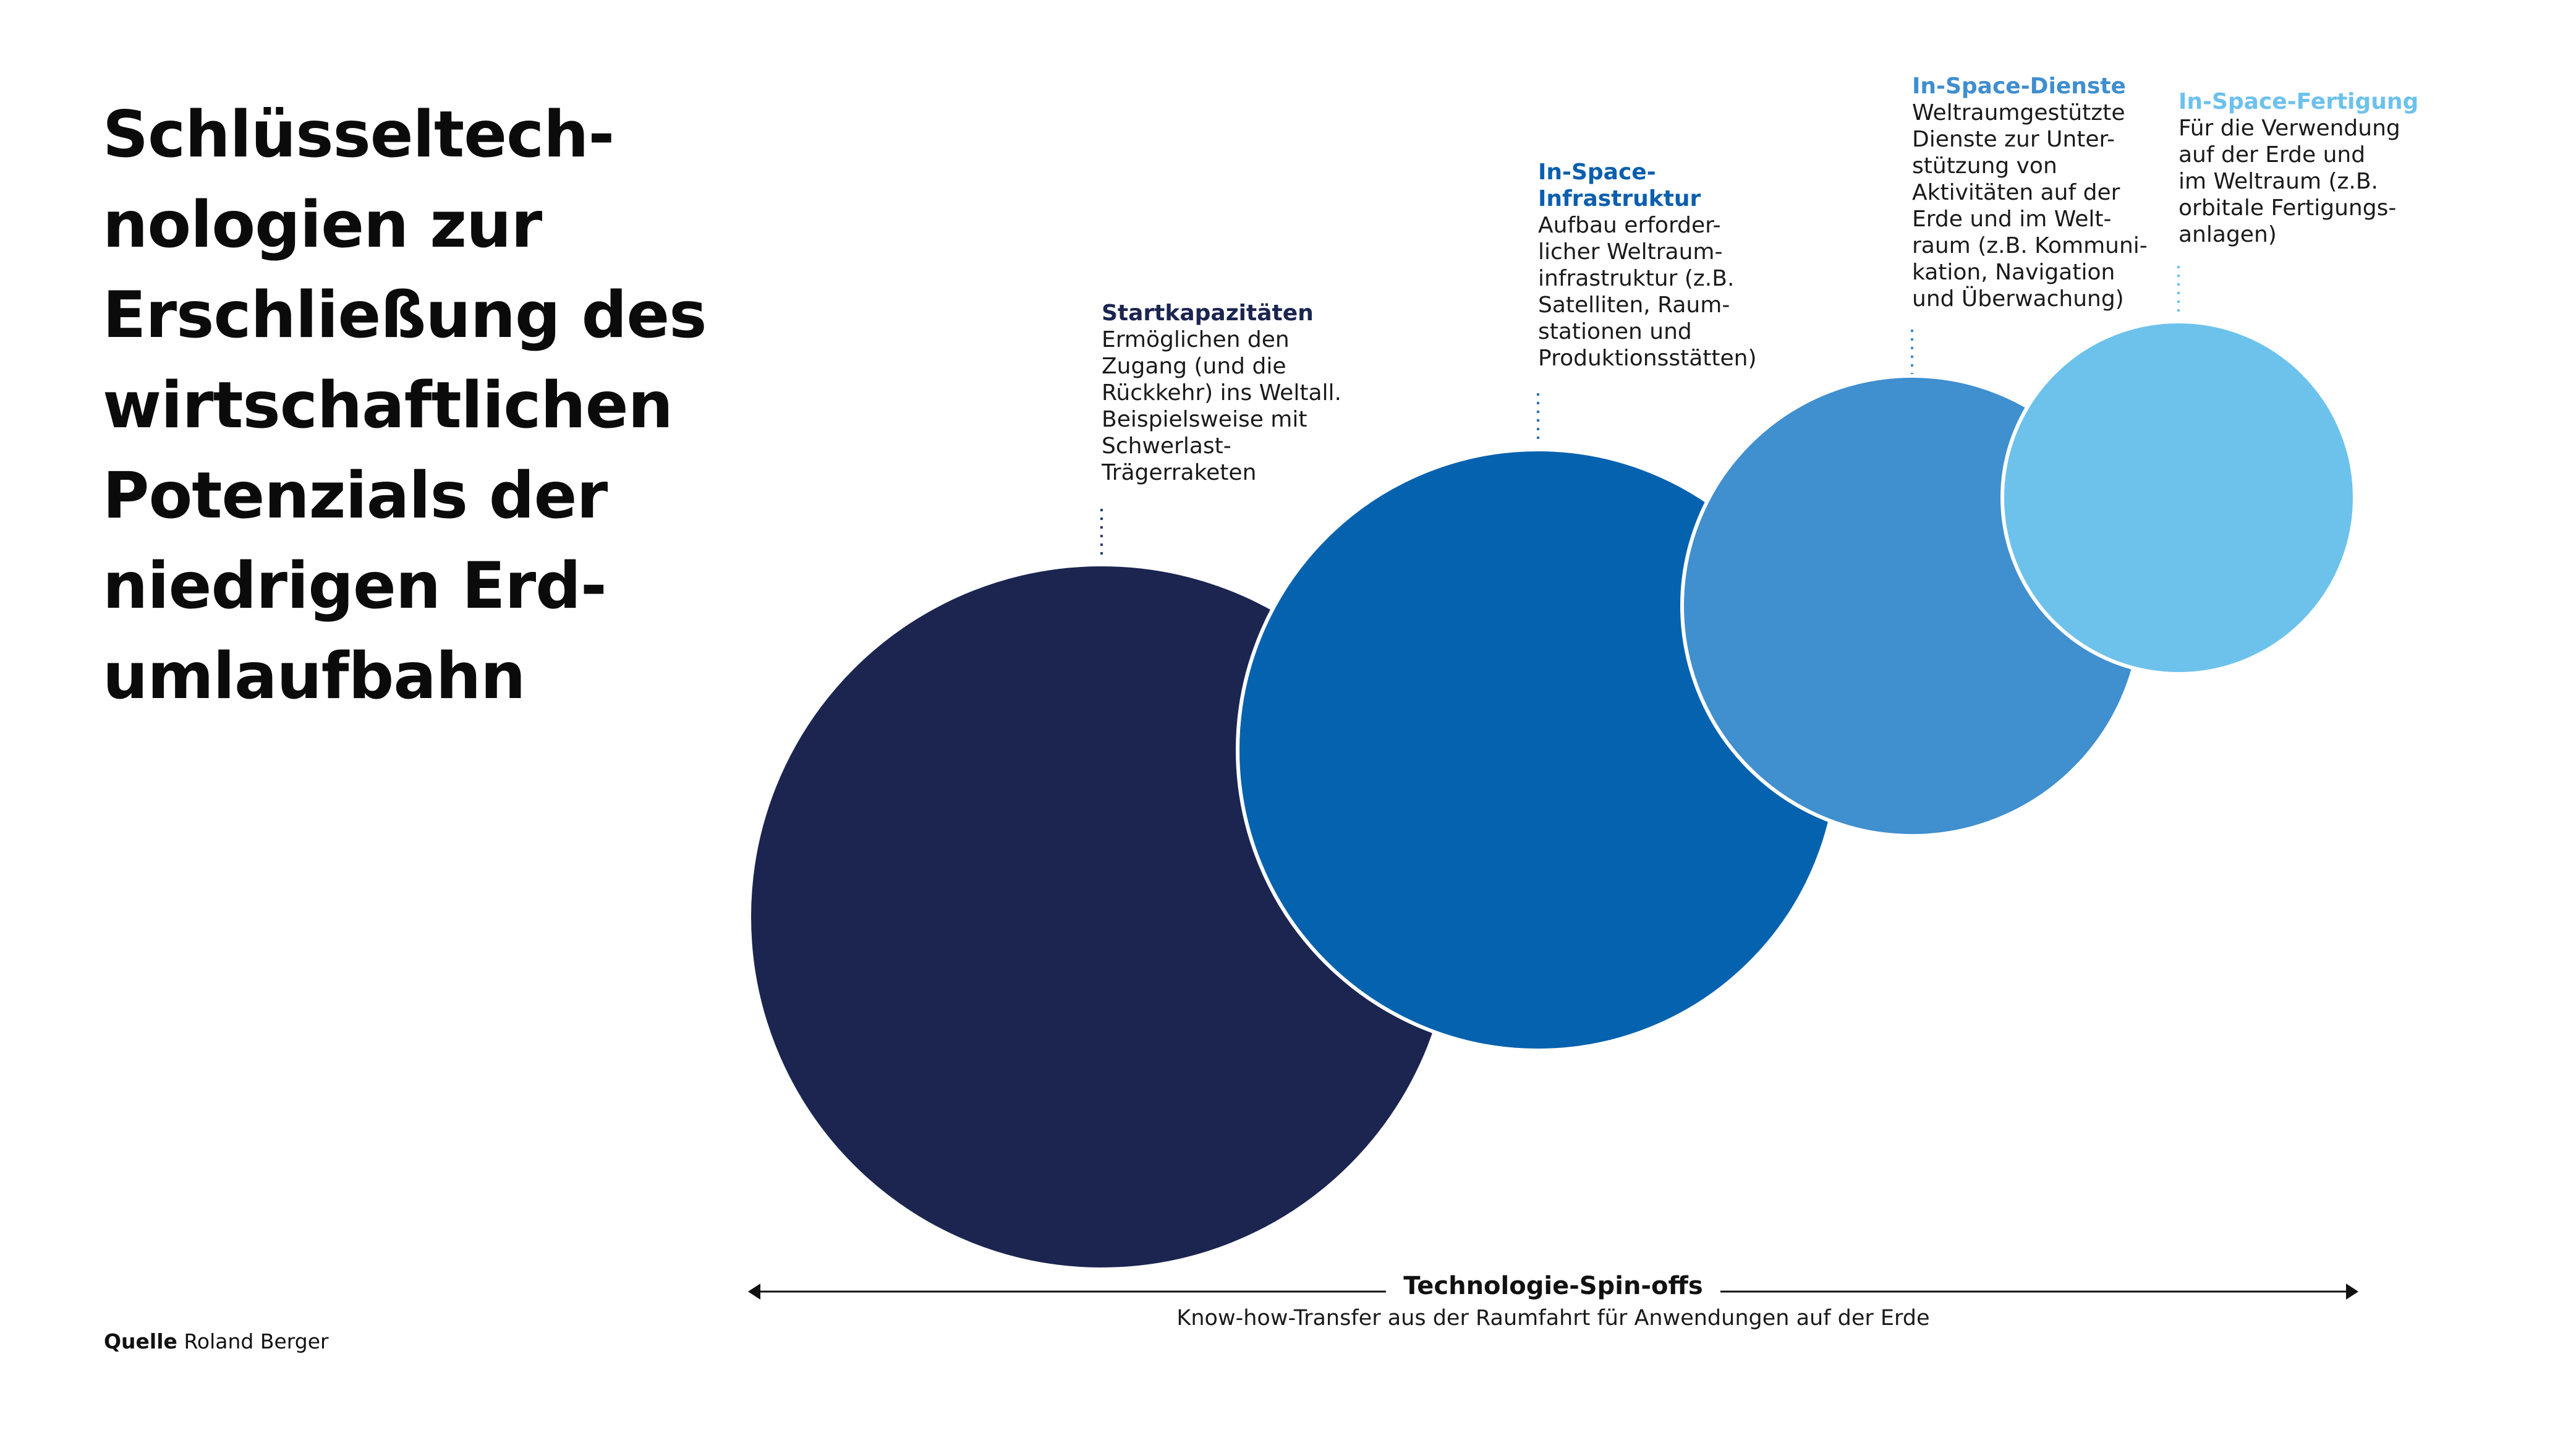 The height and width of the screenshot is (1448, 2576). I want to click on source-label: Quelle, so click(140, 1341).